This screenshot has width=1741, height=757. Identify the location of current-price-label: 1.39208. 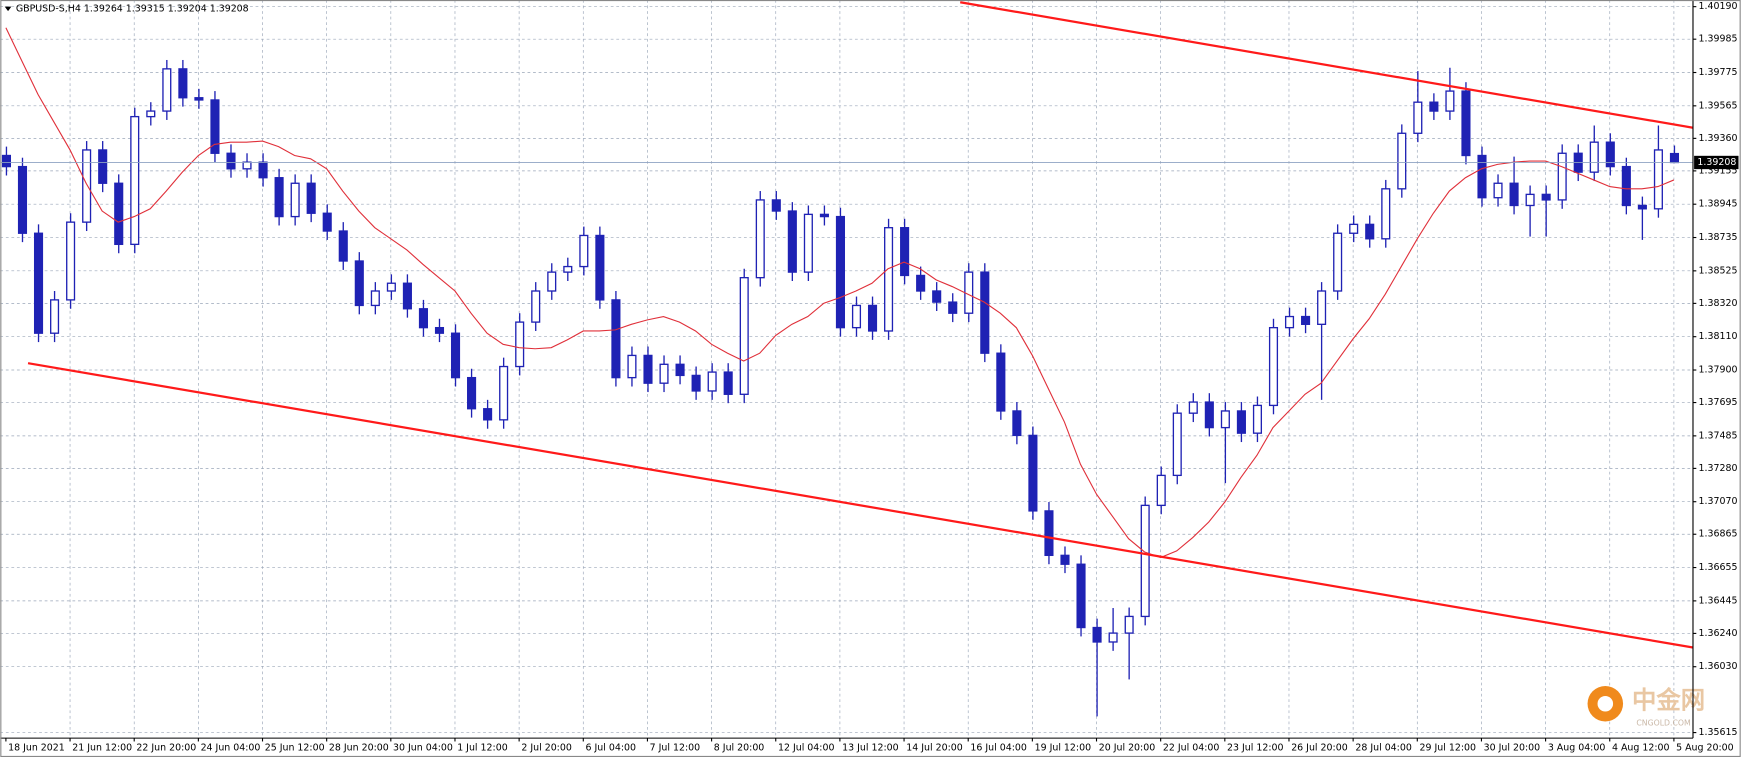
(1716, 162).